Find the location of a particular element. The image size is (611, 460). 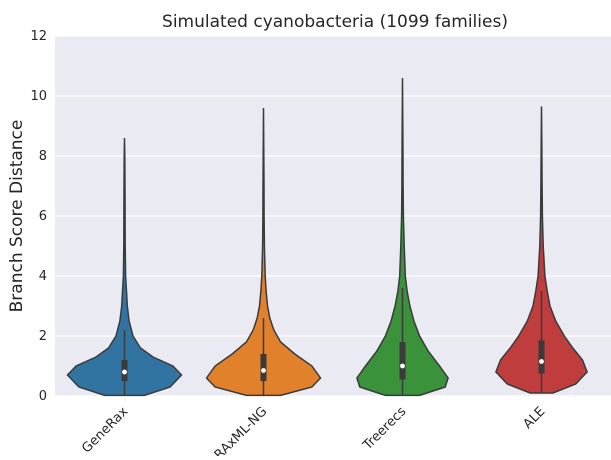

y-tick-label: 4 is located at coordinates (43, 276).